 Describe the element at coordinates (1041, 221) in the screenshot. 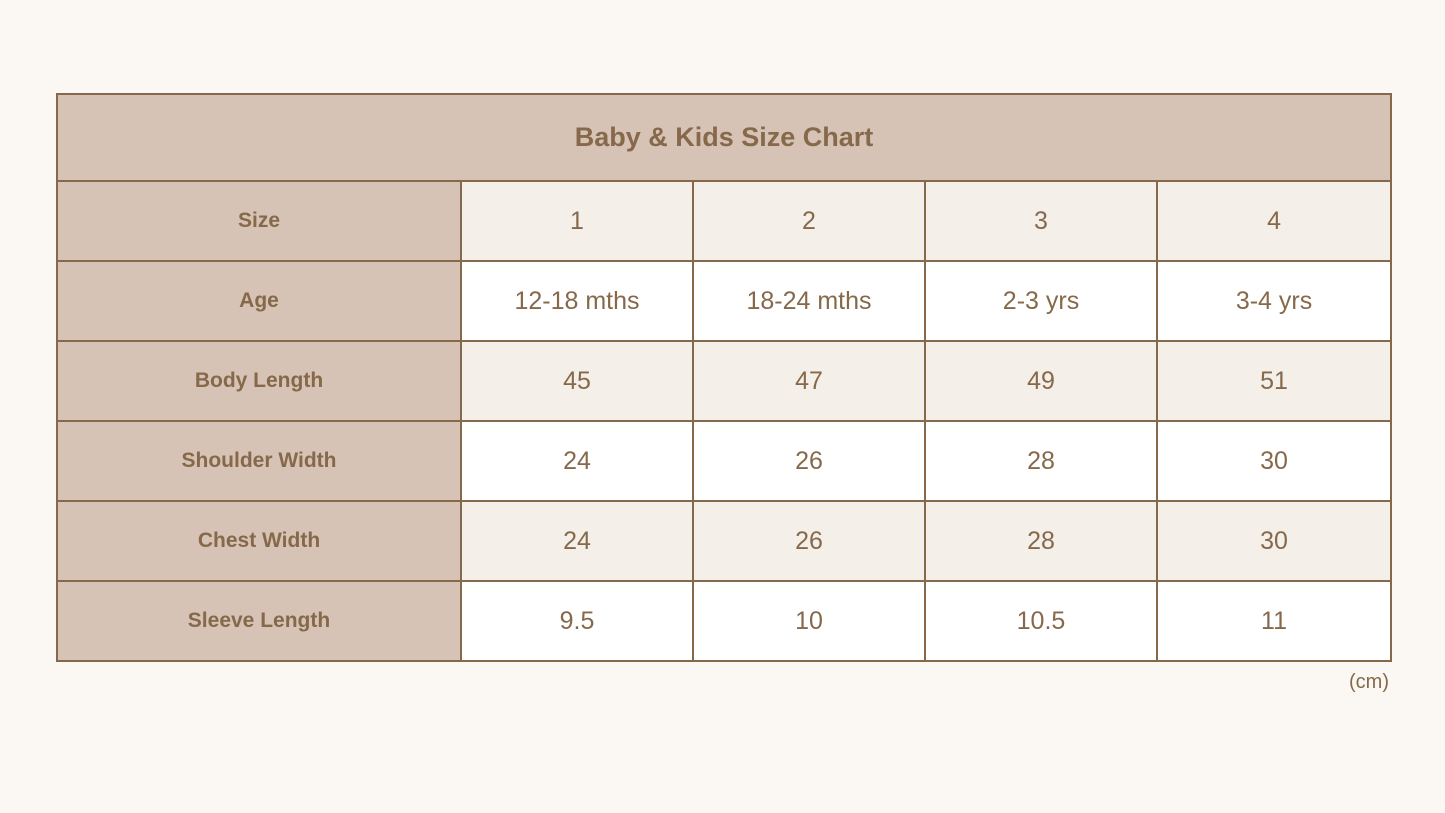

I see `table-cell: 3` at that location.